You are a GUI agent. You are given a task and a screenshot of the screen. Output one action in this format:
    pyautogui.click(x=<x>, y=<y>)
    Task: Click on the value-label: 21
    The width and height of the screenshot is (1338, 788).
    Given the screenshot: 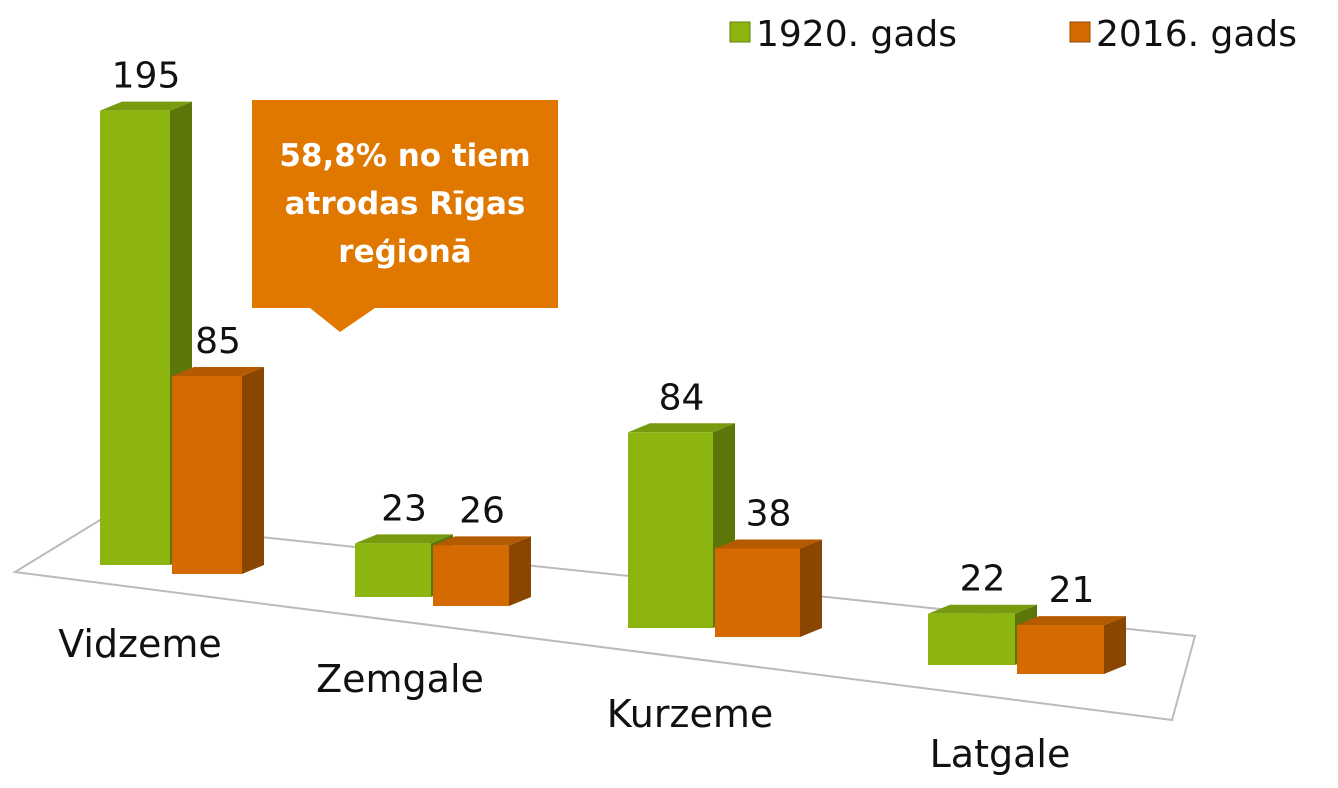 What is the action you would take?
    pyautogui.click(x=1072, y=590)
    